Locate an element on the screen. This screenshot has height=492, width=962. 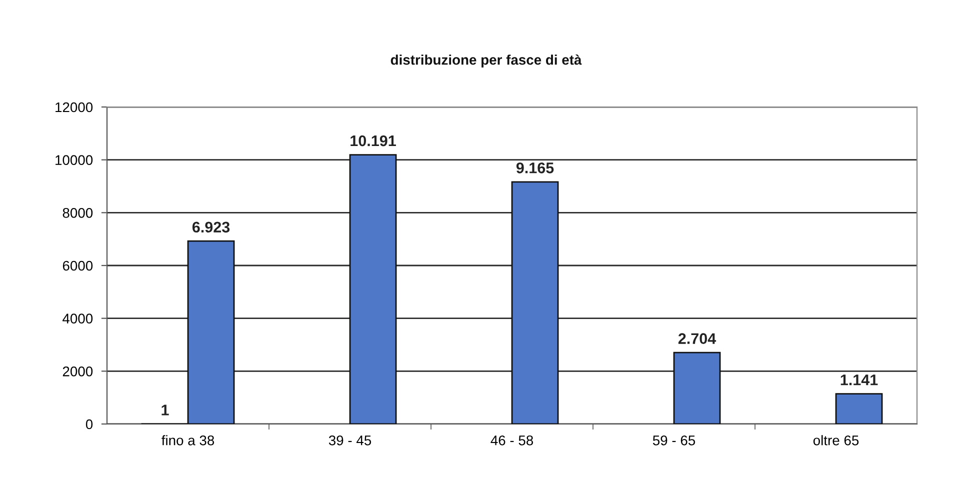
x-tick-label: 59 - 65 is located at coordinates (674, 440).